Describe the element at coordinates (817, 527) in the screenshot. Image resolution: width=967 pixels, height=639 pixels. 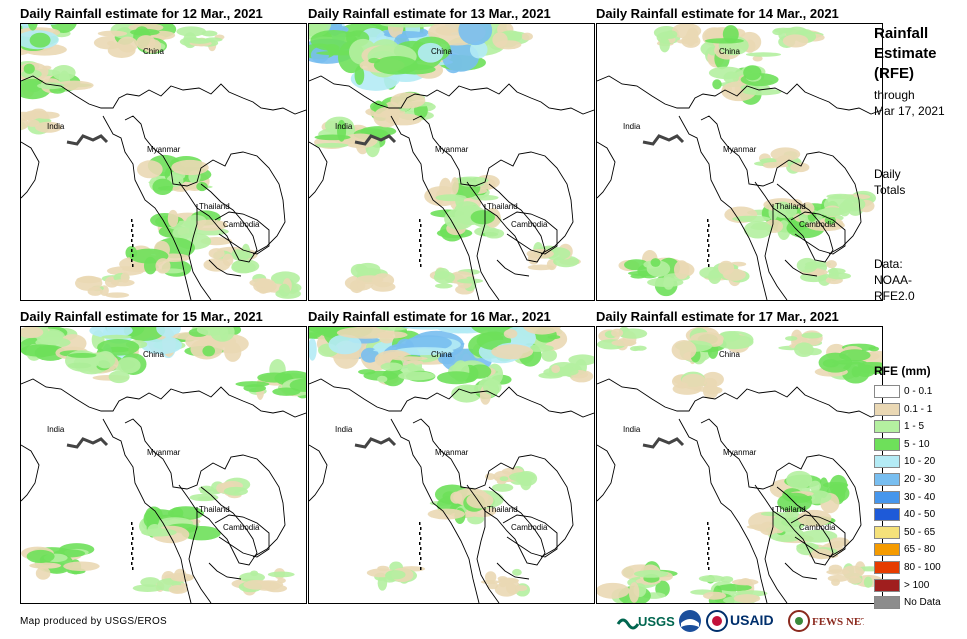
I see `label-cambodia: Cambodia` at that location.